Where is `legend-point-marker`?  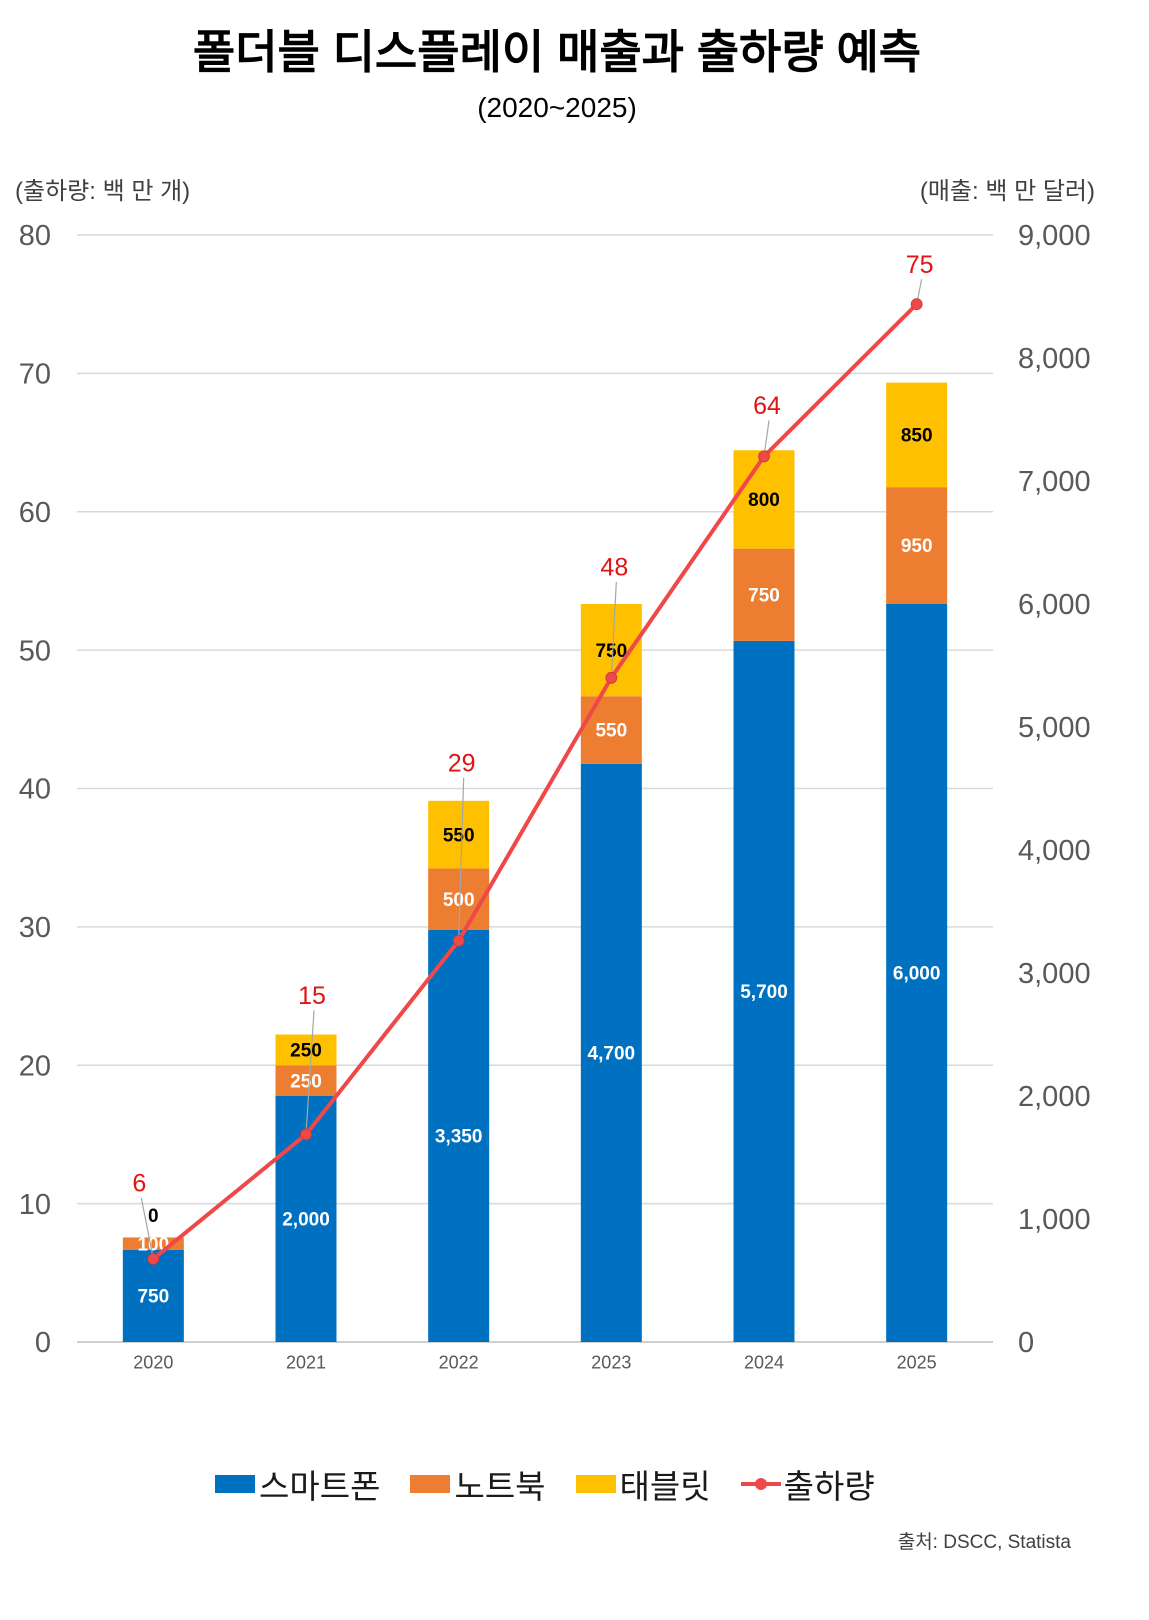
legend-point-marker is located at coordinates (760, 1484).